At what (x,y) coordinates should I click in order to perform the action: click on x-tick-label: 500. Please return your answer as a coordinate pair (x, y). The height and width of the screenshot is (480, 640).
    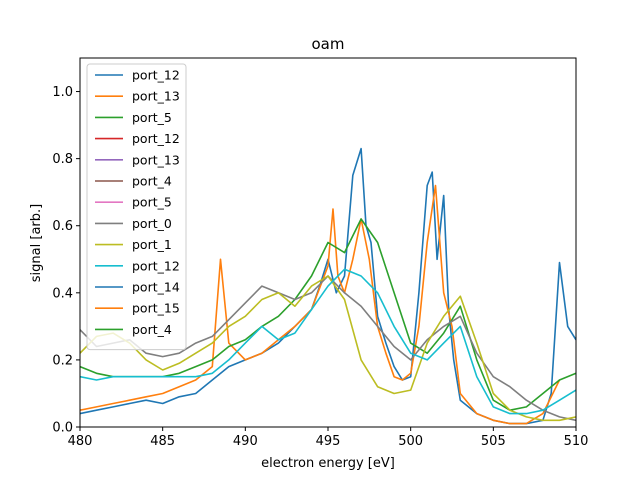
    Looking at the image, I should click on (410, 441).